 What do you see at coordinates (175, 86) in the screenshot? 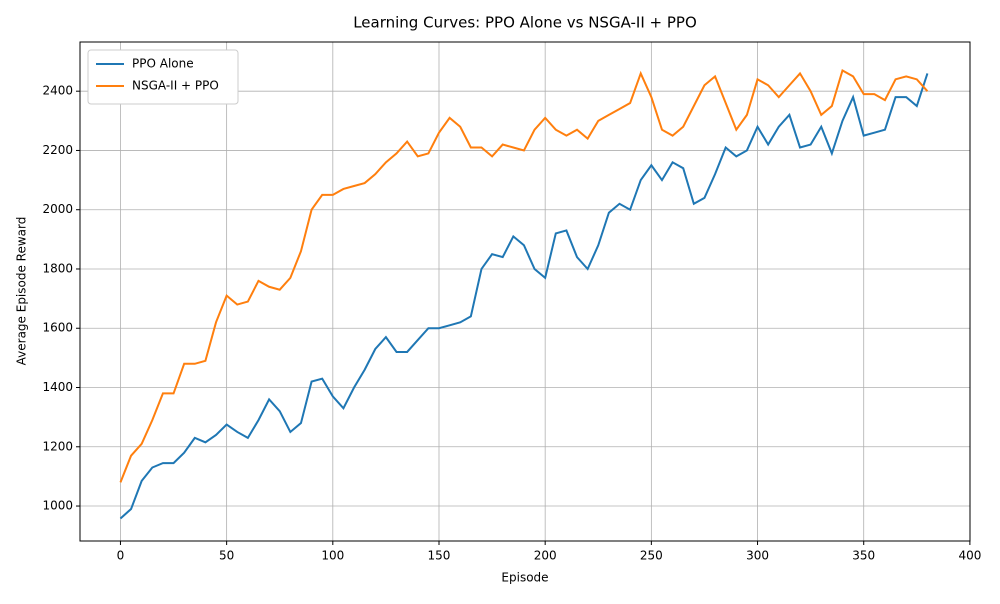
I see `legend-label: NSGA-II + PPO` at bounding box center [175, 86].